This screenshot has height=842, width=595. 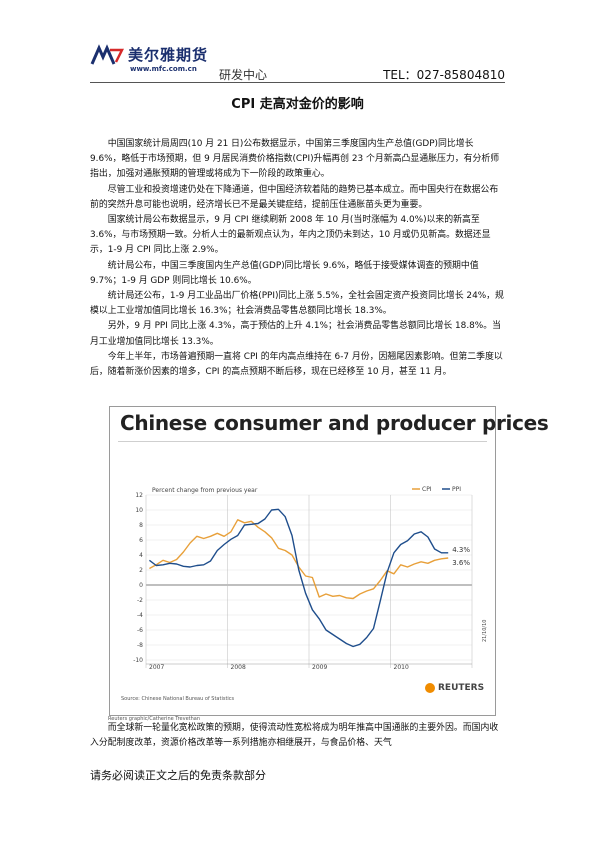 I want to click on x-tick-label: 2008, so click(x=238, y=667).